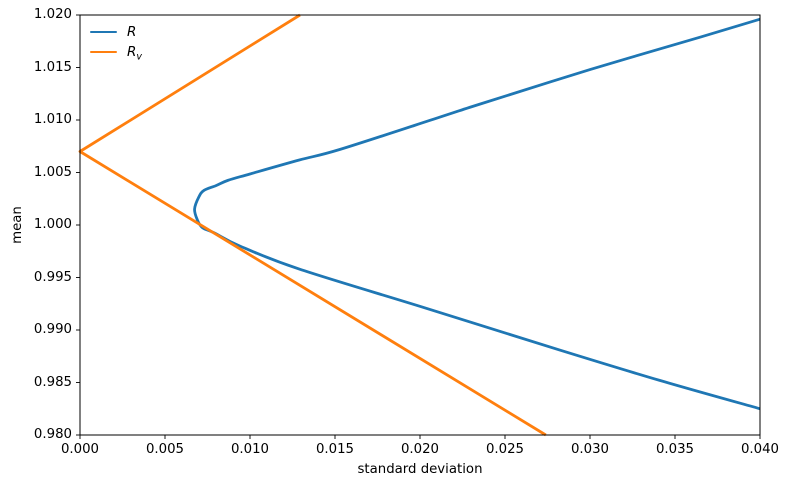 The image size is (790, 490). I want to click on y-tick-label: 1.010, so click(52, 119).